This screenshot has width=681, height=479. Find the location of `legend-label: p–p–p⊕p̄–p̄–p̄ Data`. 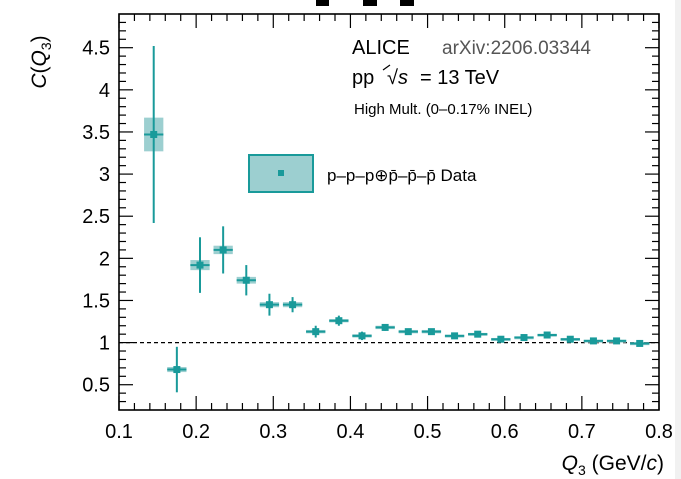

legend-label: p–p–p⊕p̄–p̄–p̄ Data is located at coordinates (402, 175).